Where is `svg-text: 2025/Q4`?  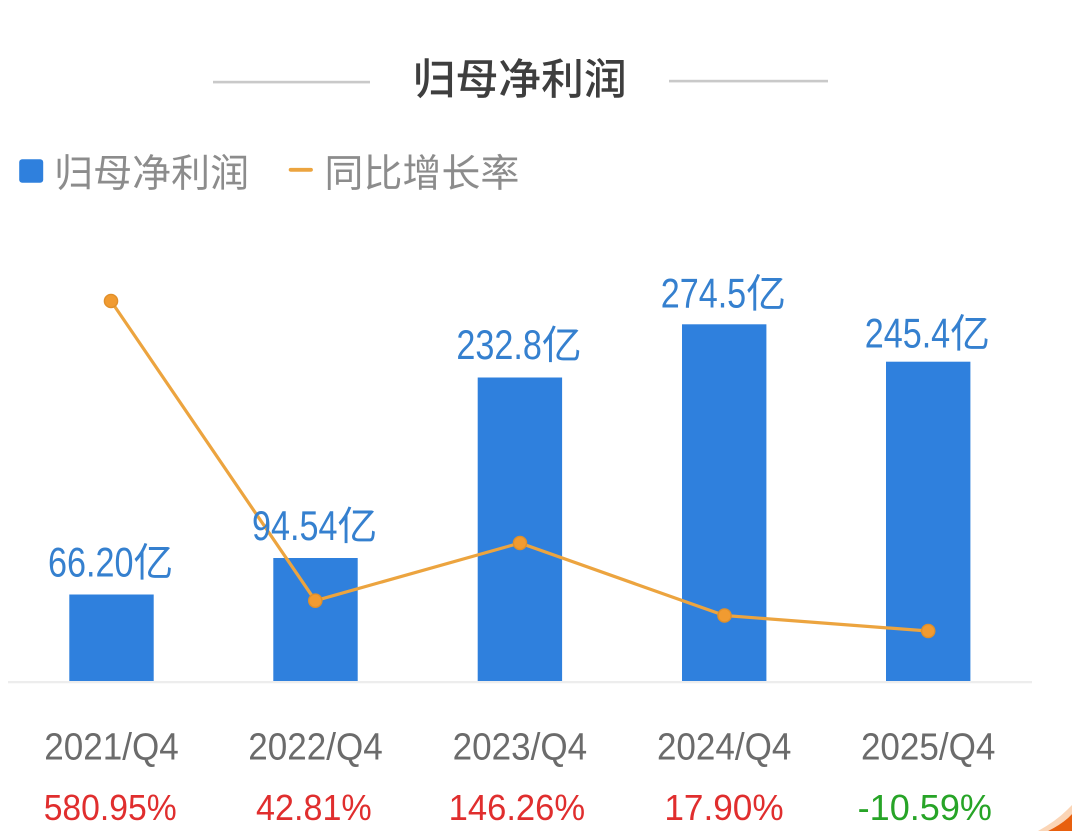 svg-text: 2025/Q4 is located at coordinates (928, 747).